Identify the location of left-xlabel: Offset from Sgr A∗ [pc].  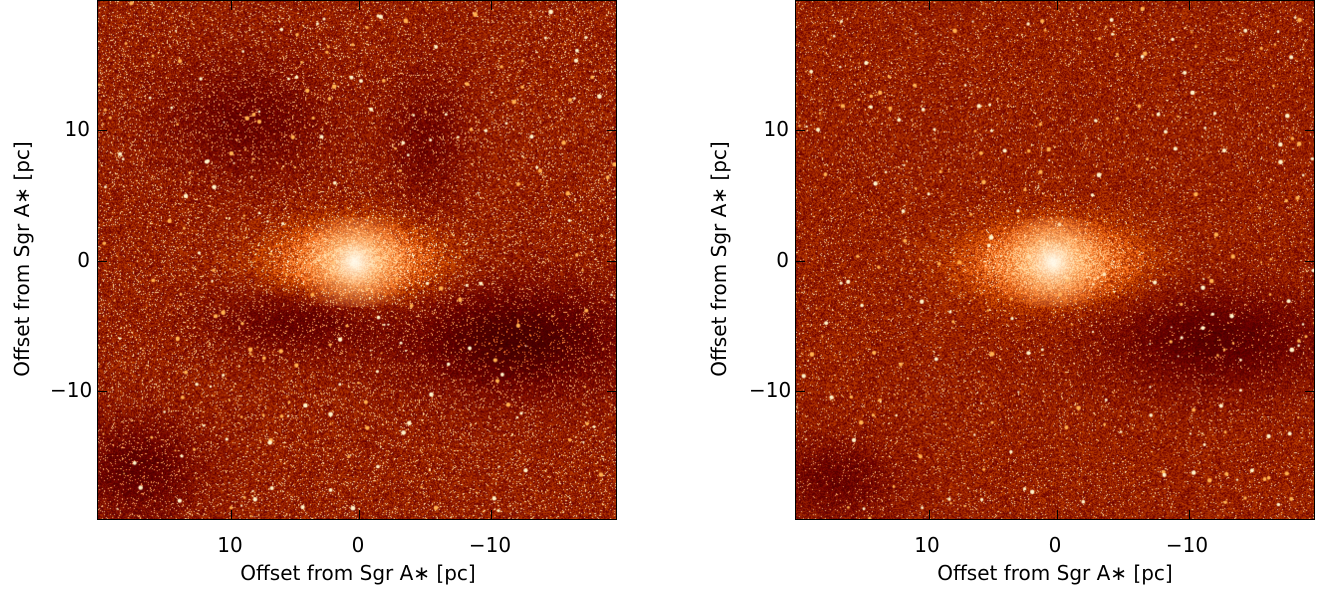
(358, 573).